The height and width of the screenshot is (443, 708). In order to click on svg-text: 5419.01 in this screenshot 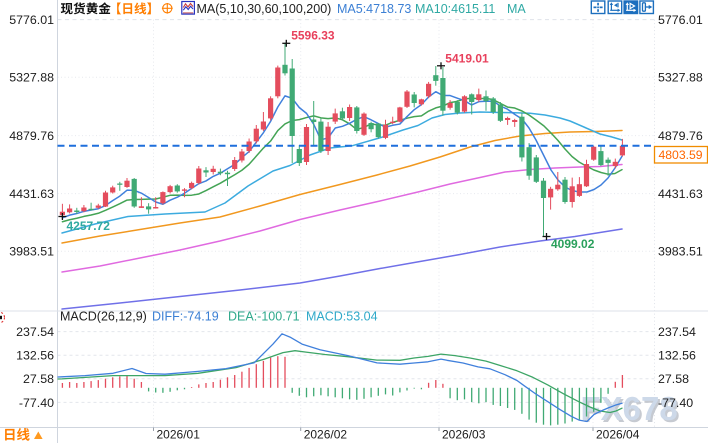, I will do `click(467, 59)`.